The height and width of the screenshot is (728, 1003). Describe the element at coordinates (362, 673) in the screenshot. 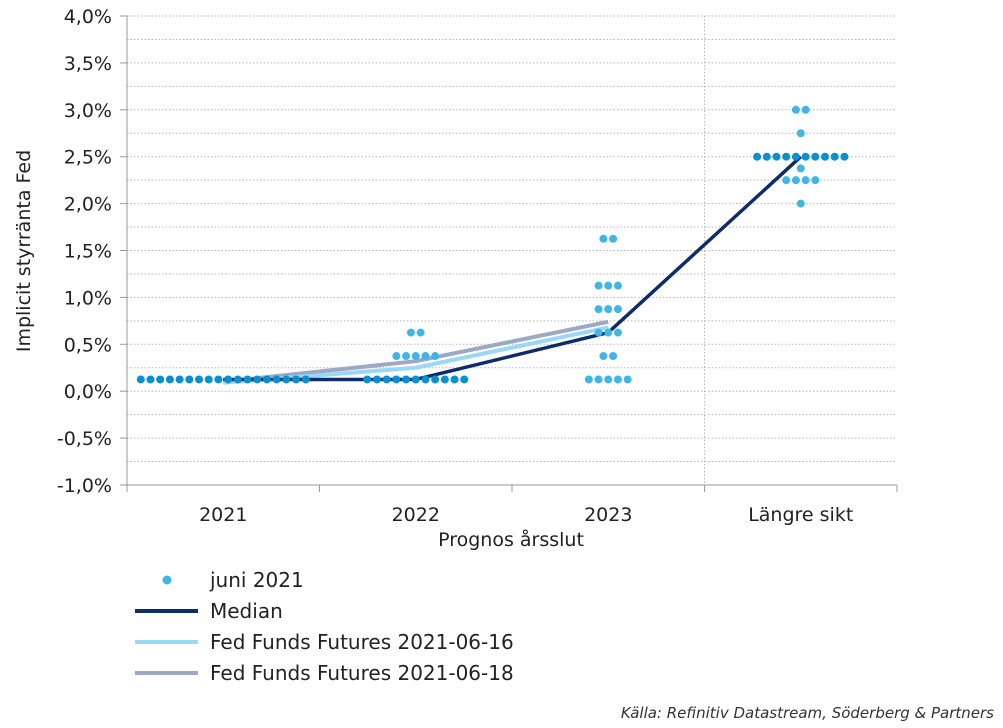

I see `legend-label: Fed Funds Futures 2021-06-18` at that location.